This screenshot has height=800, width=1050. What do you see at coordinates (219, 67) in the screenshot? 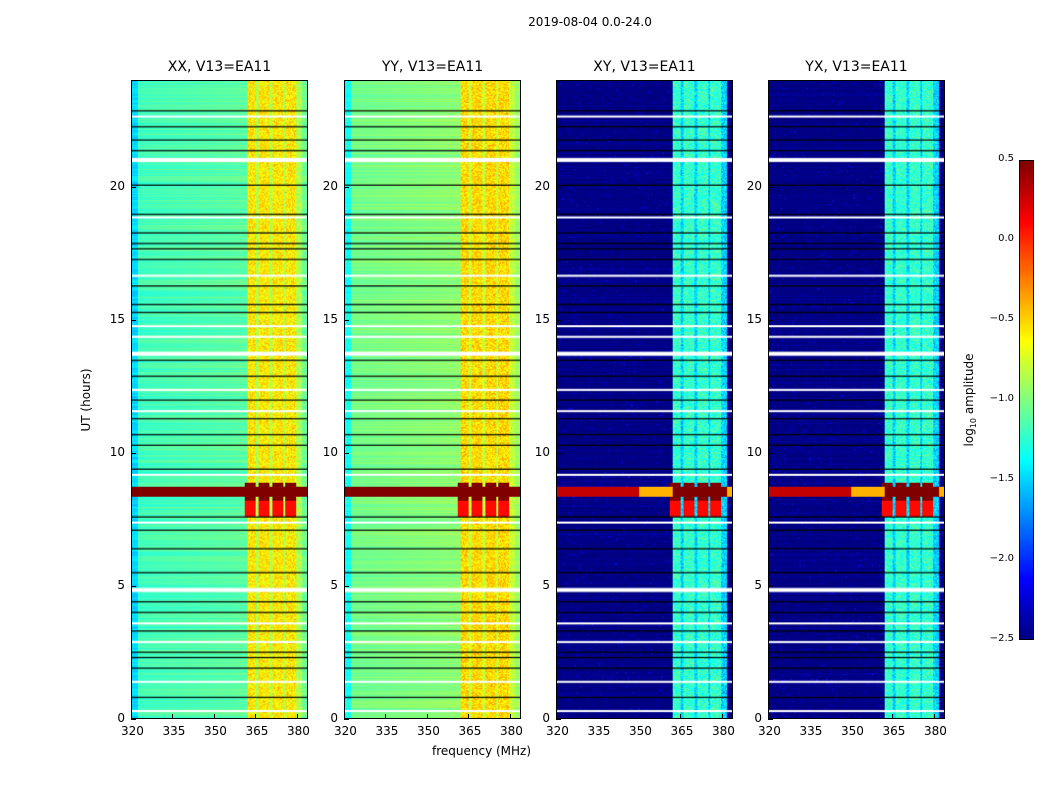
I see `panel-title: XX, V13=EA11` at bounding box center [219, 67].